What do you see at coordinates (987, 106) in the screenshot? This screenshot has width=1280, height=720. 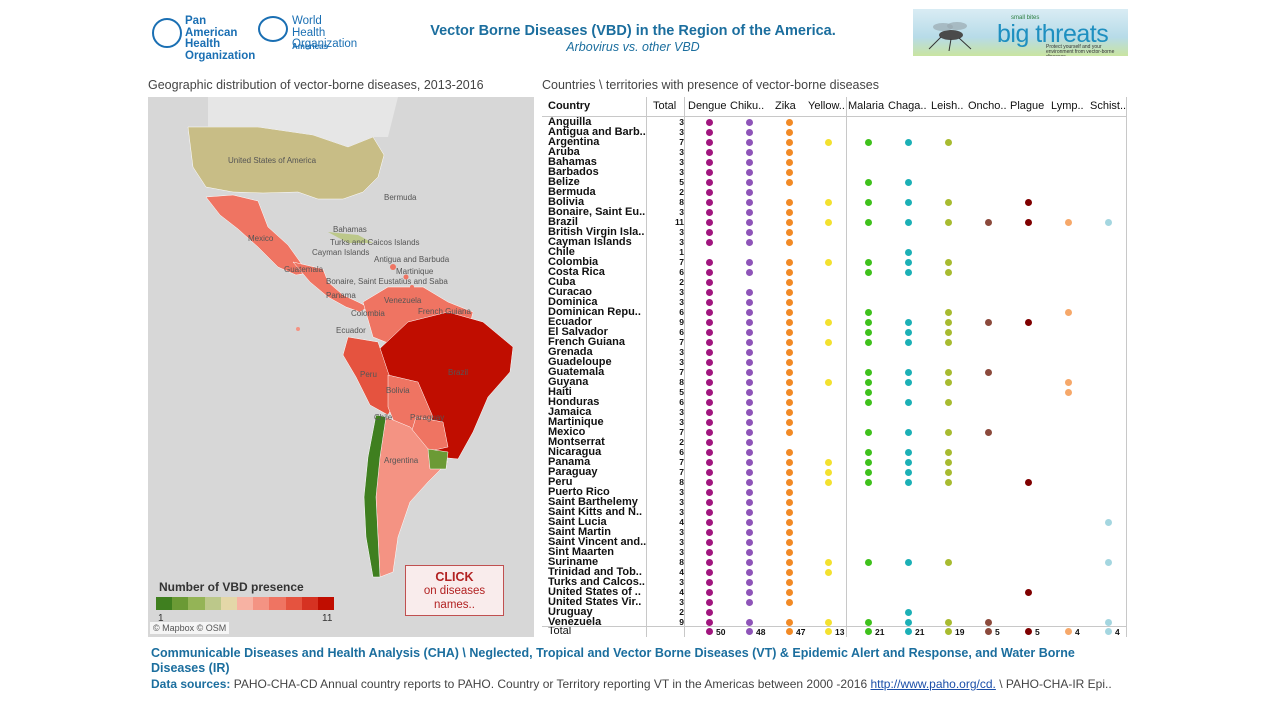 I see `column-header-disease: Oncho..` at bounding box center [987, 106].